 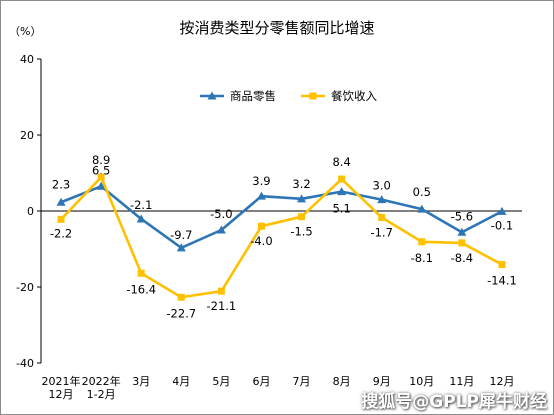 I want to click on series-2-data-label: -14.1, so click(x=502, y=281).